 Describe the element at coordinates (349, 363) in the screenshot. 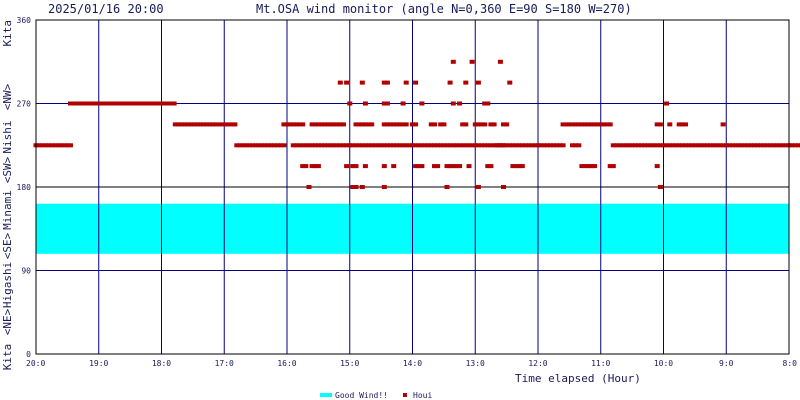

I see `x-tick-label: 15:0` at that location.